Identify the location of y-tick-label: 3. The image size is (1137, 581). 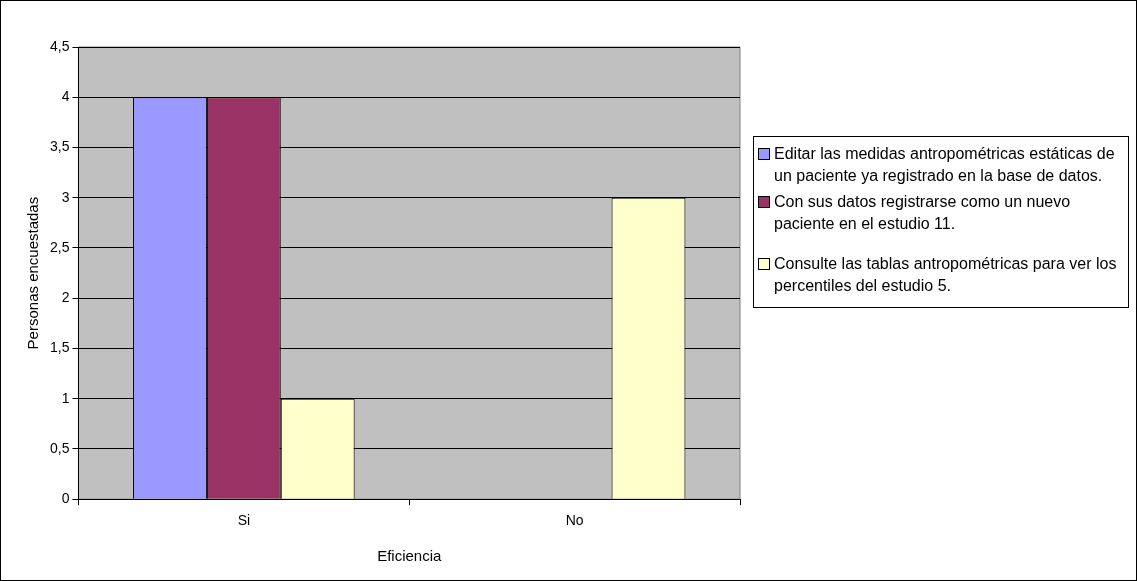
(65, 196).